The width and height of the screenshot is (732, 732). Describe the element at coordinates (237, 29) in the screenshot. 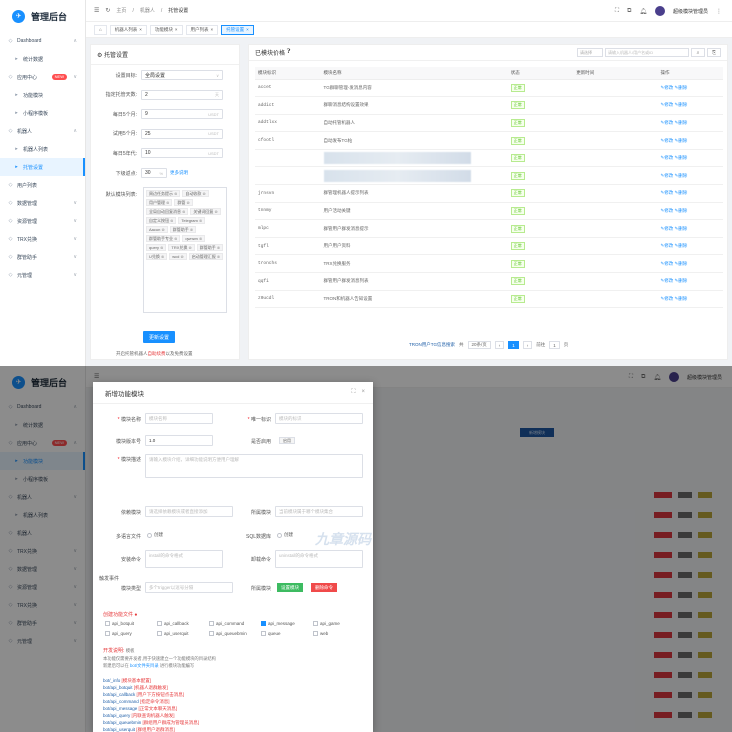

I see `tab-hosting: 托管设置 ×` at that location.